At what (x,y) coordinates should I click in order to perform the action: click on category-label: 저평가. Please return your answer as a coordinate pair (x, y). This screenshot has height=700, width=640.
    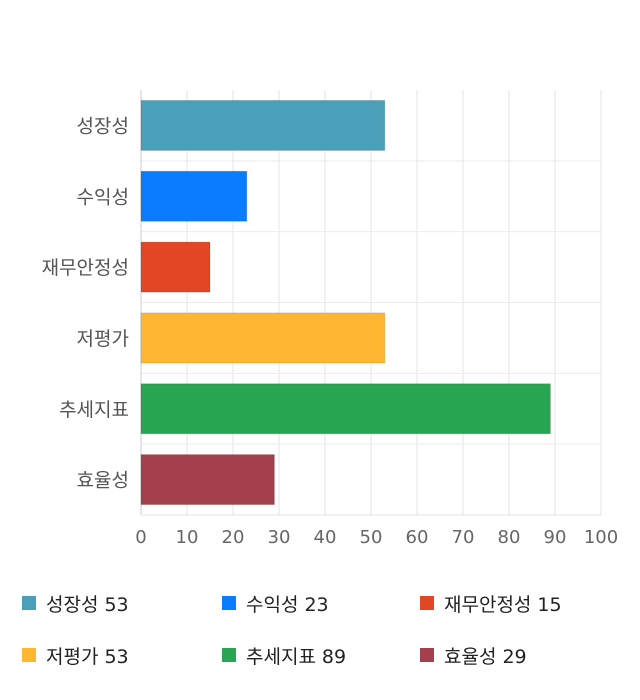
    Looking at the image, I should click on (103, 339).